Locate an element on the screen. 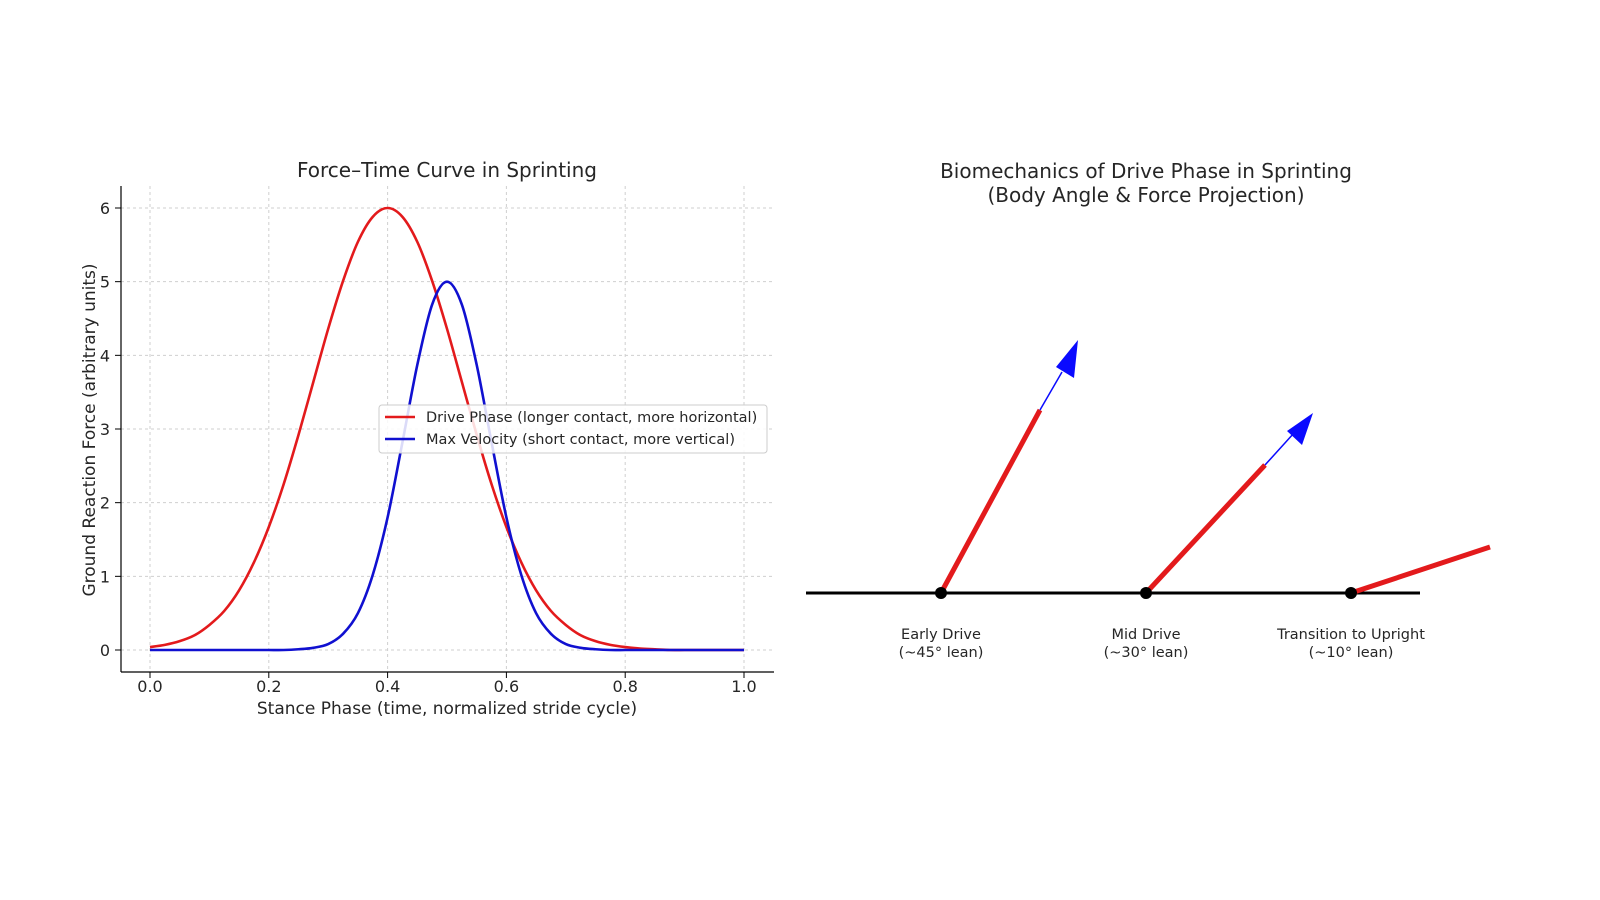 The image size is (1600, 900). x-tick-label: 0.4 is located at coordinates (387, 686).